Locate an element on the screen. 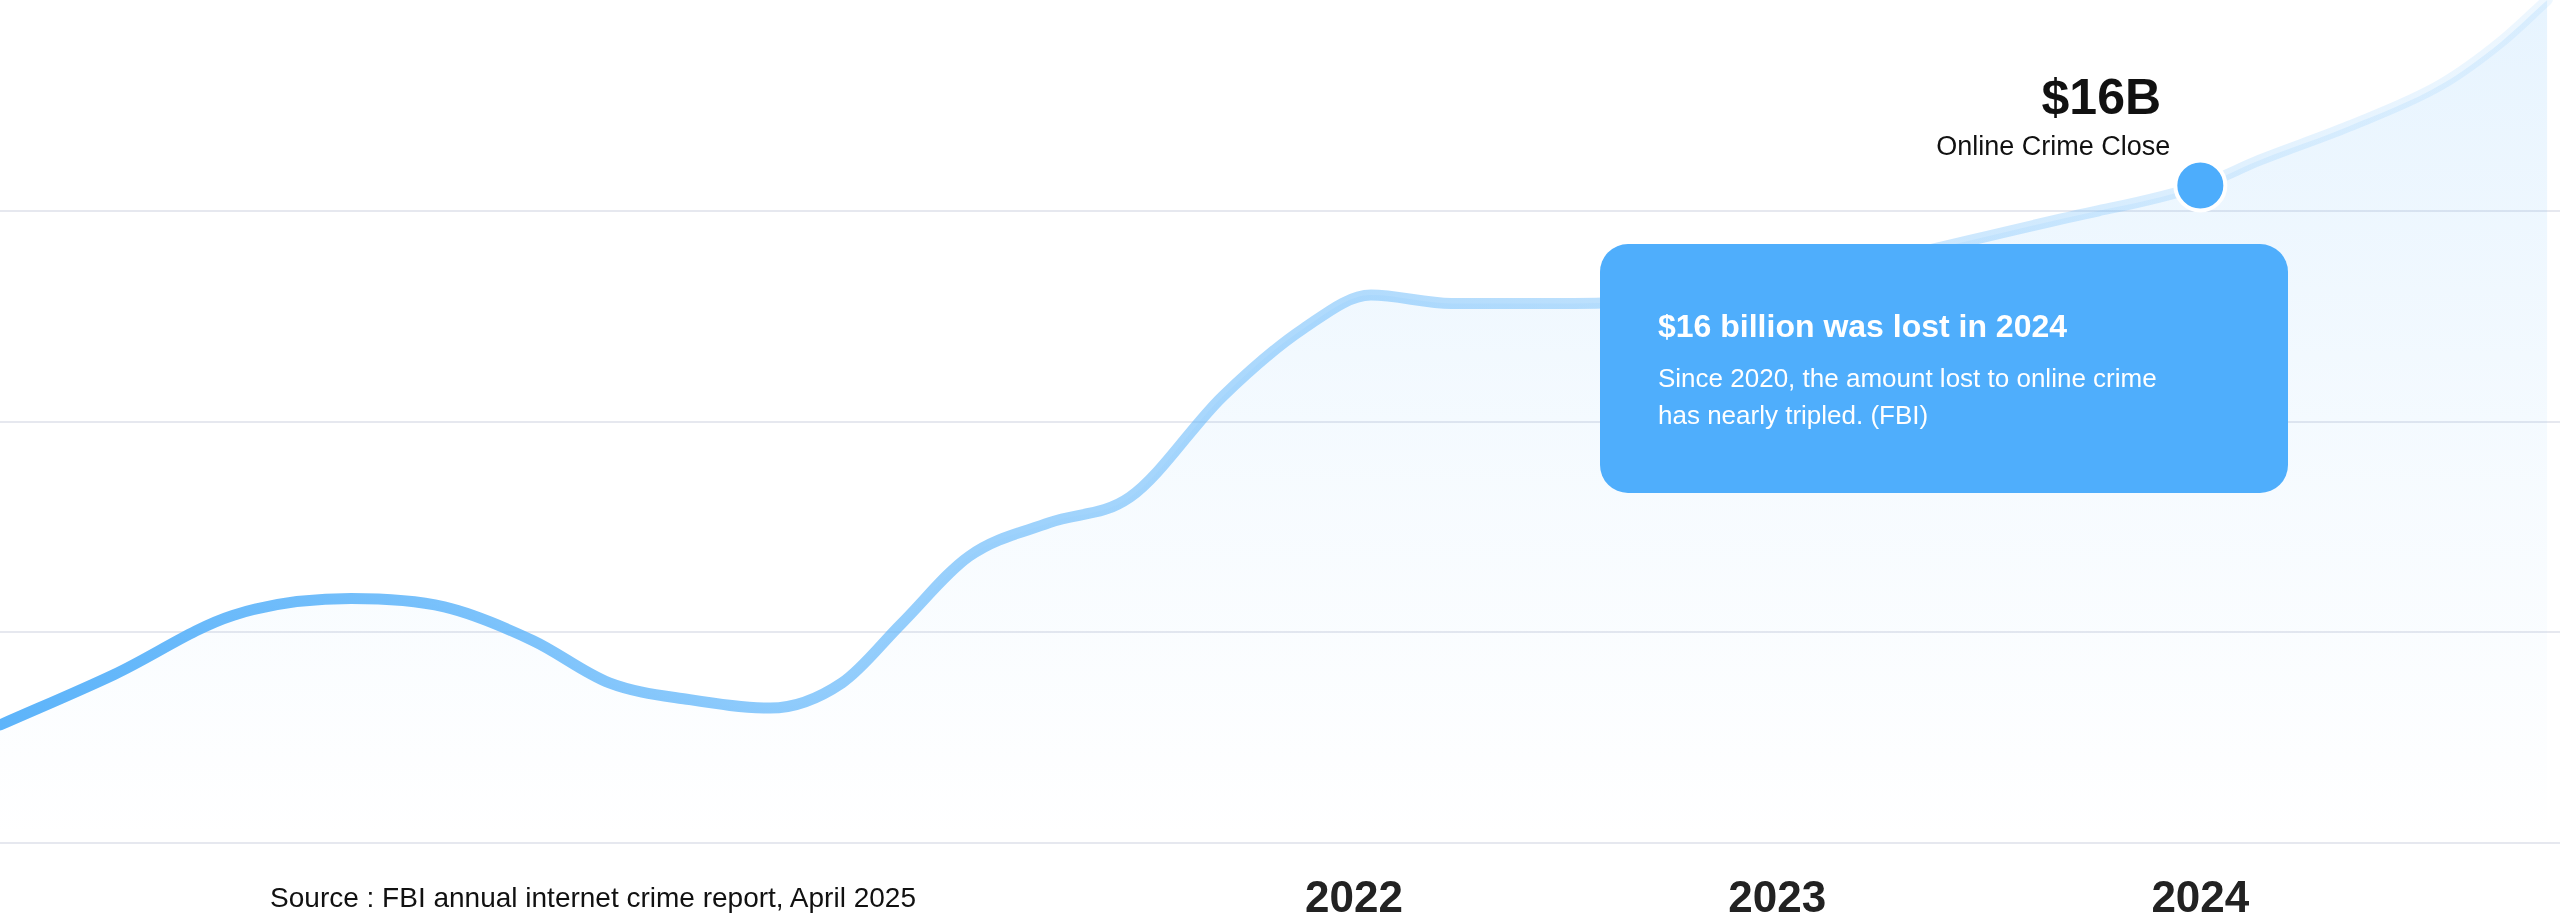  x-tick-label: 2023 is located at coordinates (1777, 895).